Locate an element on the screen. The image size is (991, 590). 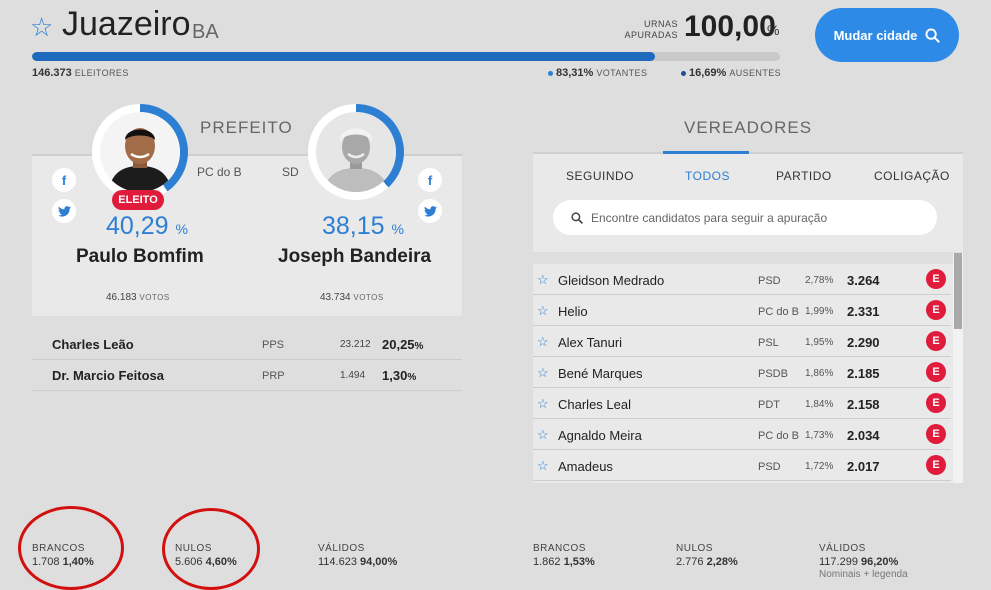
prefeito-section-title: PREFEITO is located at coordinates (246, 127).